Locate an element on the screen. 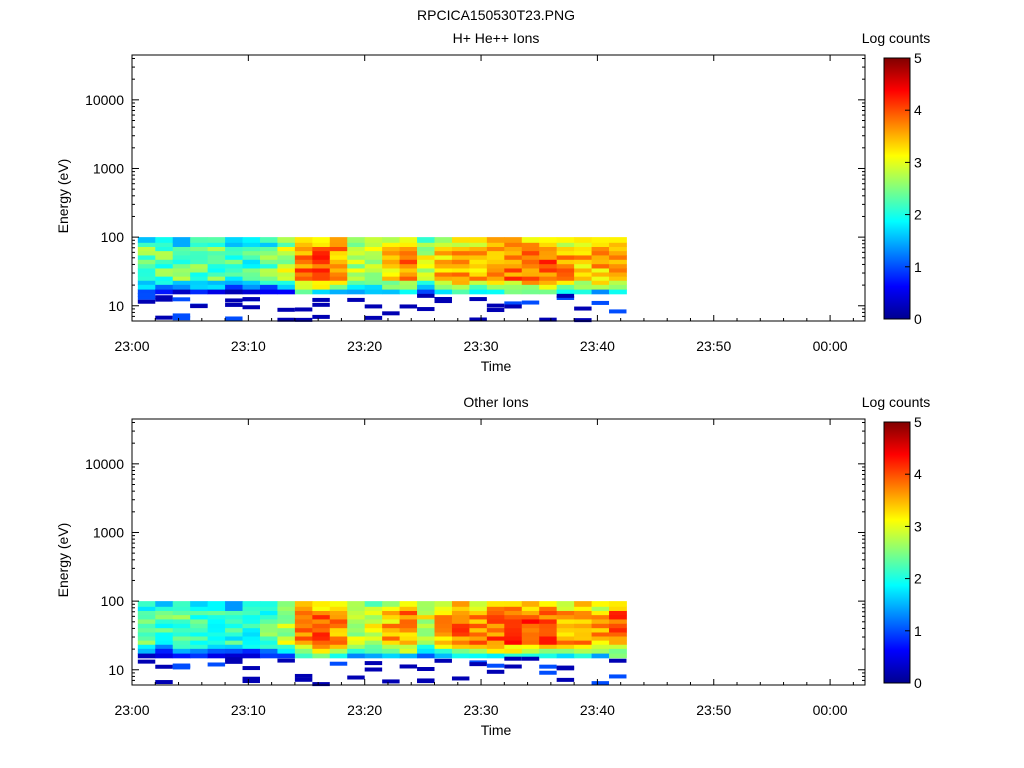 The image size is (1024, 768). x-tick-label: 23:40 is located at coordinates (597, 710).